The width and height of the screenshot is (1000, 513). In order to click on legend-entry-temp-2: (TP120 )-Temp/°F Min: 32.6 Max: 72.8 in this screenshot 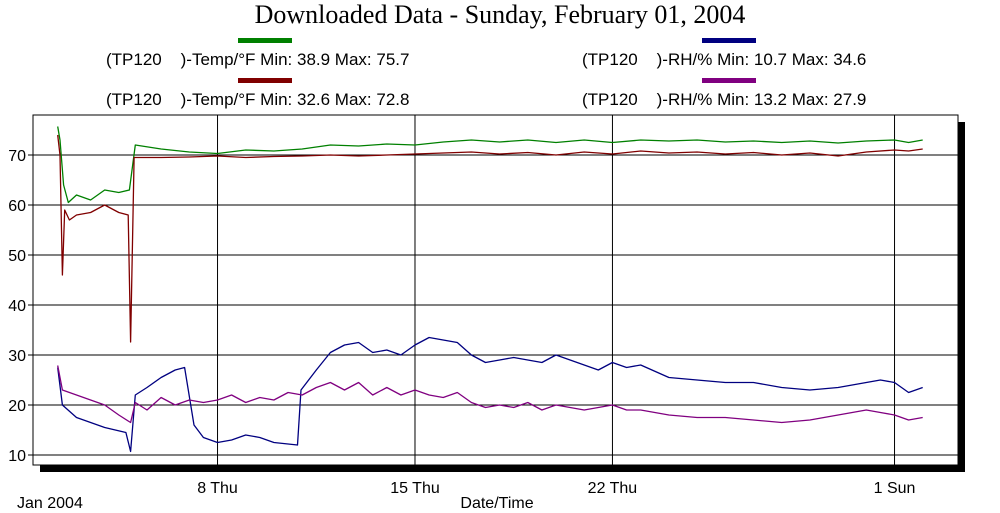, I will do `click(258, 99)`.